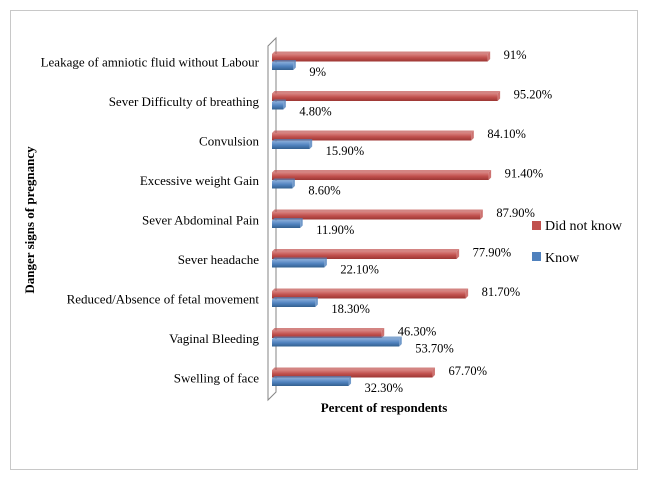  Describe the element at coordinates (562, 258) in the screenshot. I see `legend-label-know: Know` at that location.